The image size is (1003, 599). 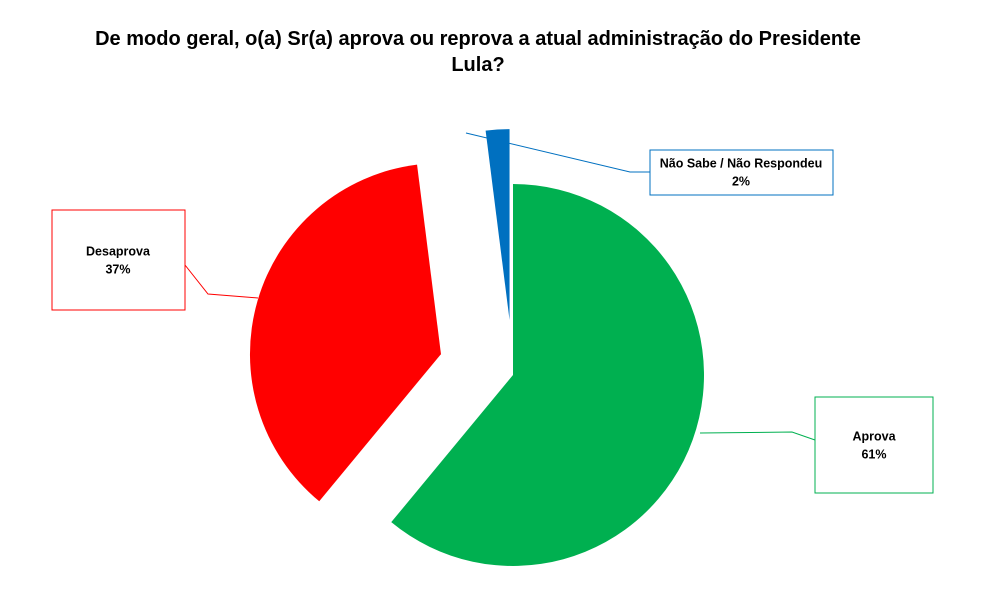 What do you see at coordinates (873, 454) in the screenshot?
I see `value-label: 61%` at bounding box center [873, 454].